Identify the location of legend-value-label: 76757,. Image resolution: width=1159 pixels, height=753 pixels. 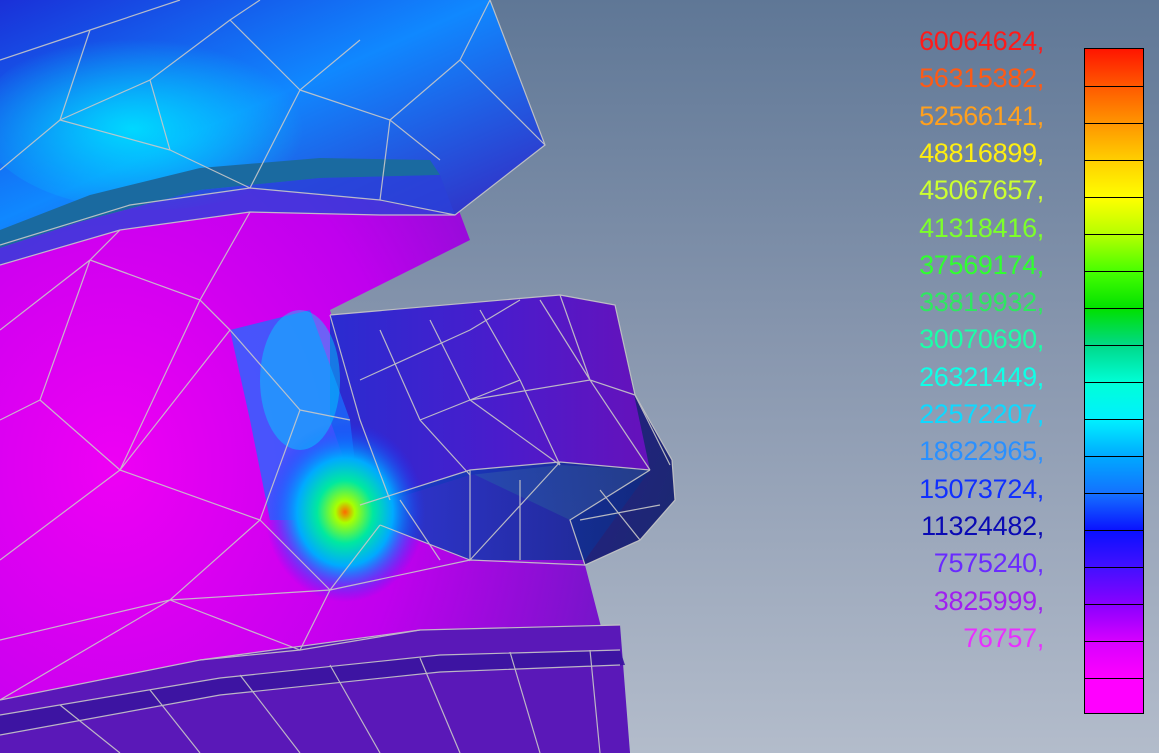
(1003, 637).